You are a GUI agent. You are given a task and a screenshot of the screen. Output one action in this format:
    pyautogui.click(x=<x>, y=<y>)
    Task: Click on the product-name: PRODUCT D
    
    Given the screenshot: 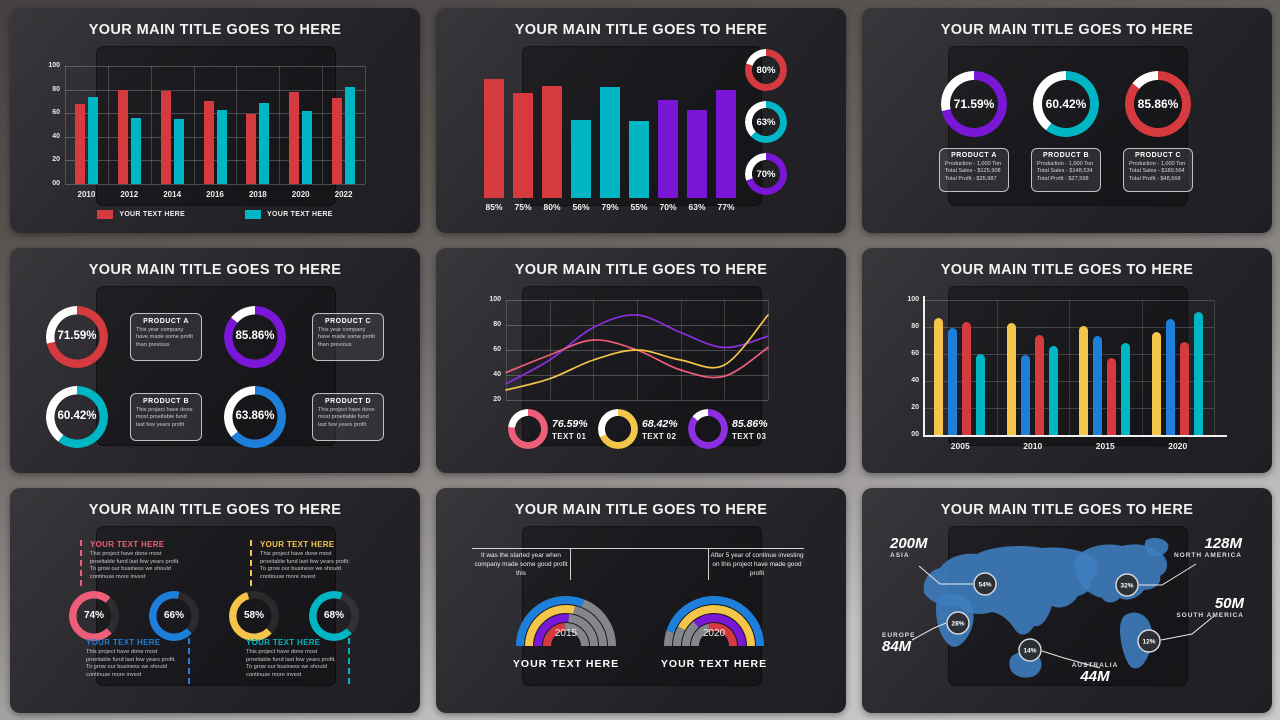 What is the action you would take?
    pyautogui.click(x=348, y=401)
    